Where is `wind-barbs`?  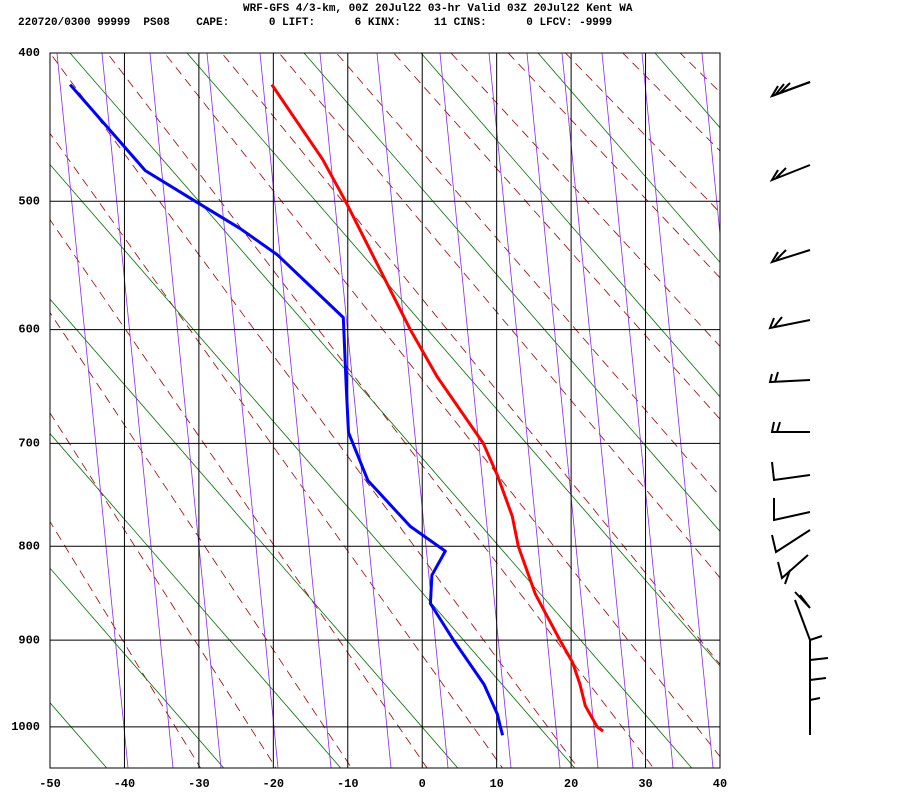 wind-barbs is located at coordinates (798, 408).